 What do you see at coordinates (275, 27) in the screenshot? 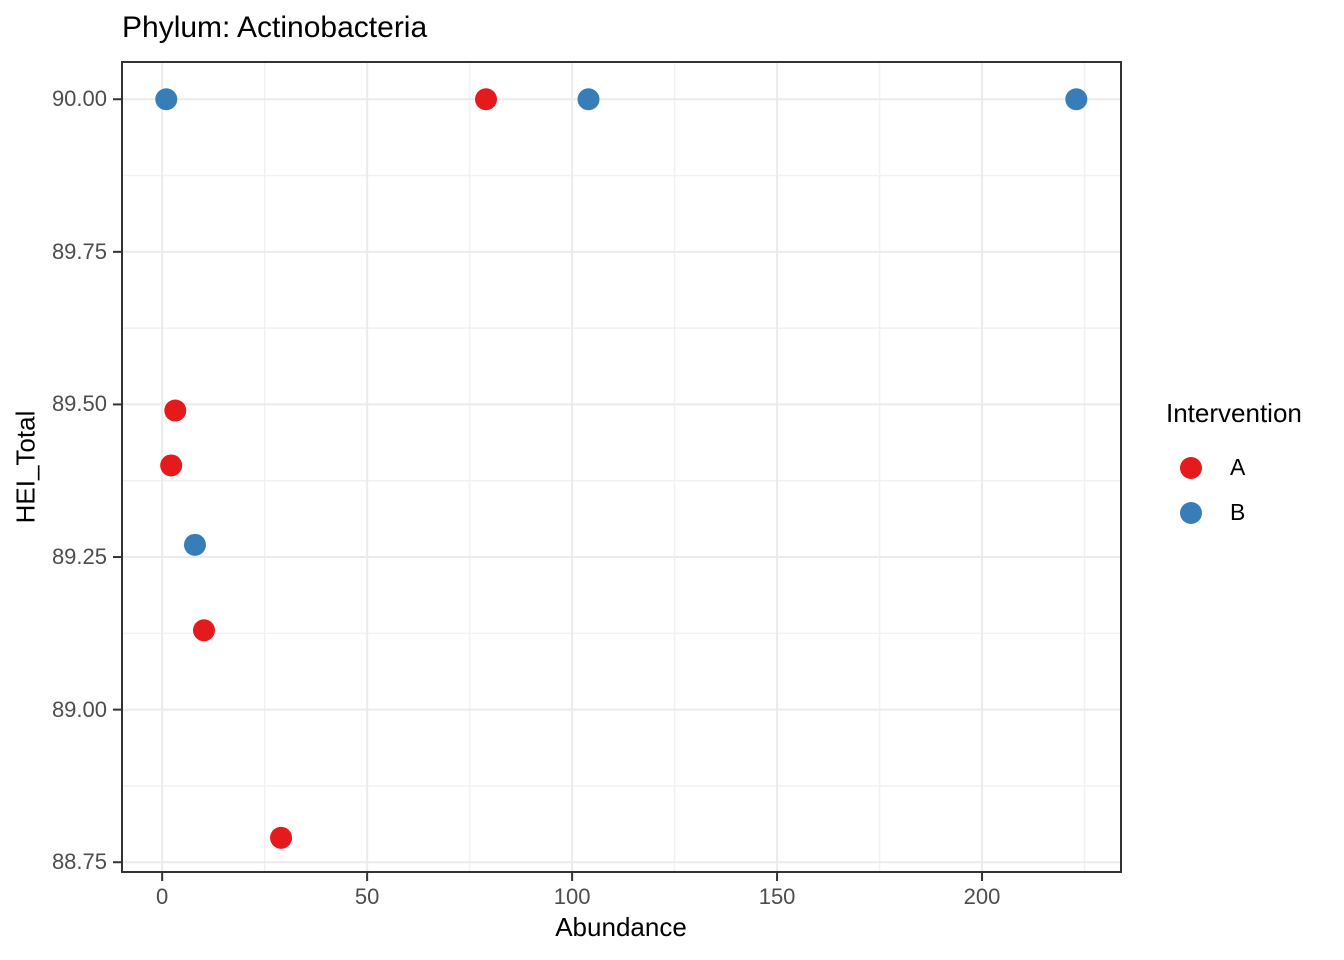
I see `plot-title: Phylum: Actinobacteria` at bounding box center [275, 27].